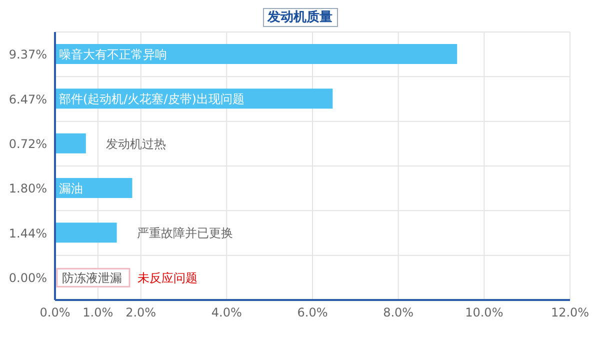 This screenshot has height=340, width=600. Describe the element at coordinates (312, 313) in the screenshot. I see `x-tick-label: 6.0%` at that location.